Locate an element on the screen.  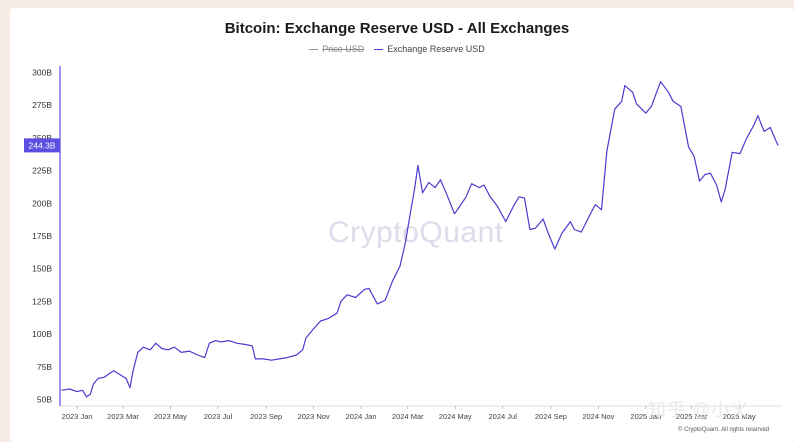
last-value-label: 244.3B is located at coordinates (42, 145).